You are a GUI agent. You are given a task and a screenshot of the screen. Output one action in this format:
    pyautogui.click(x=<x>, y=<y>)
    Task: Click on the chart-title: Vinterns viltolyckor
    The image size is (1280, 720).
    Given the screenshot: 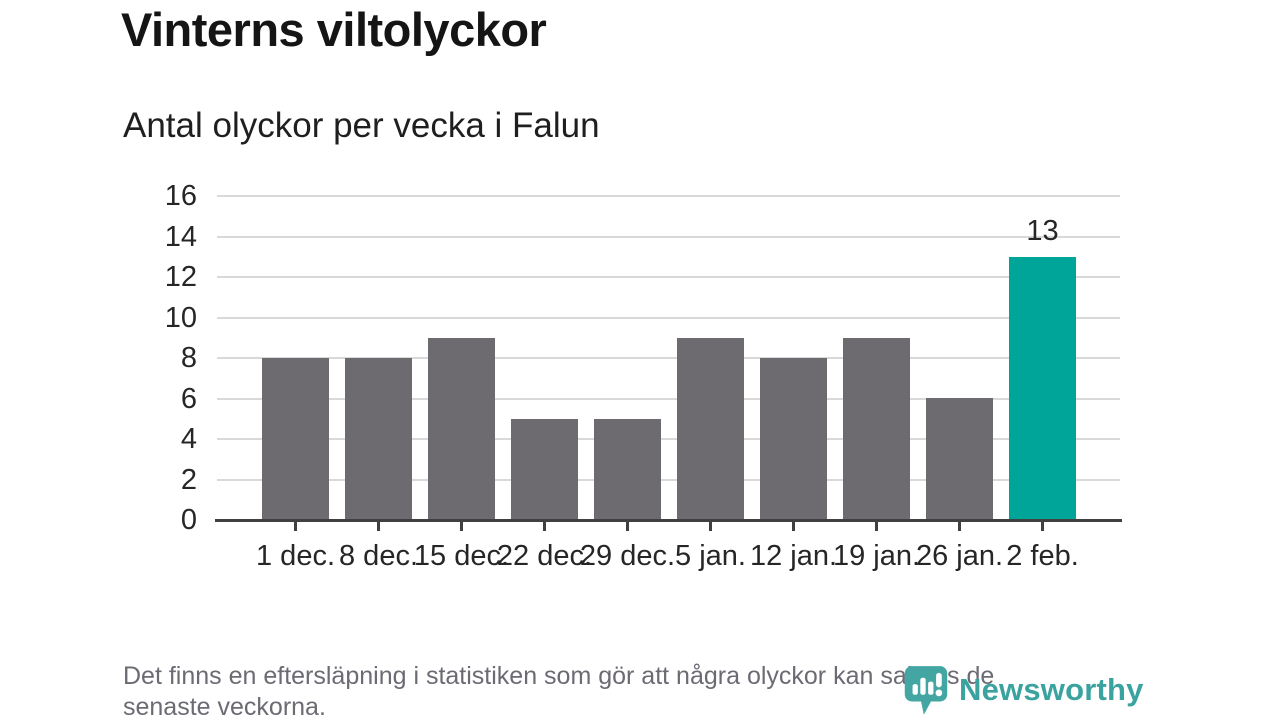 What is the action you would take?
    pyautogui.click(x=334, y=29)
    